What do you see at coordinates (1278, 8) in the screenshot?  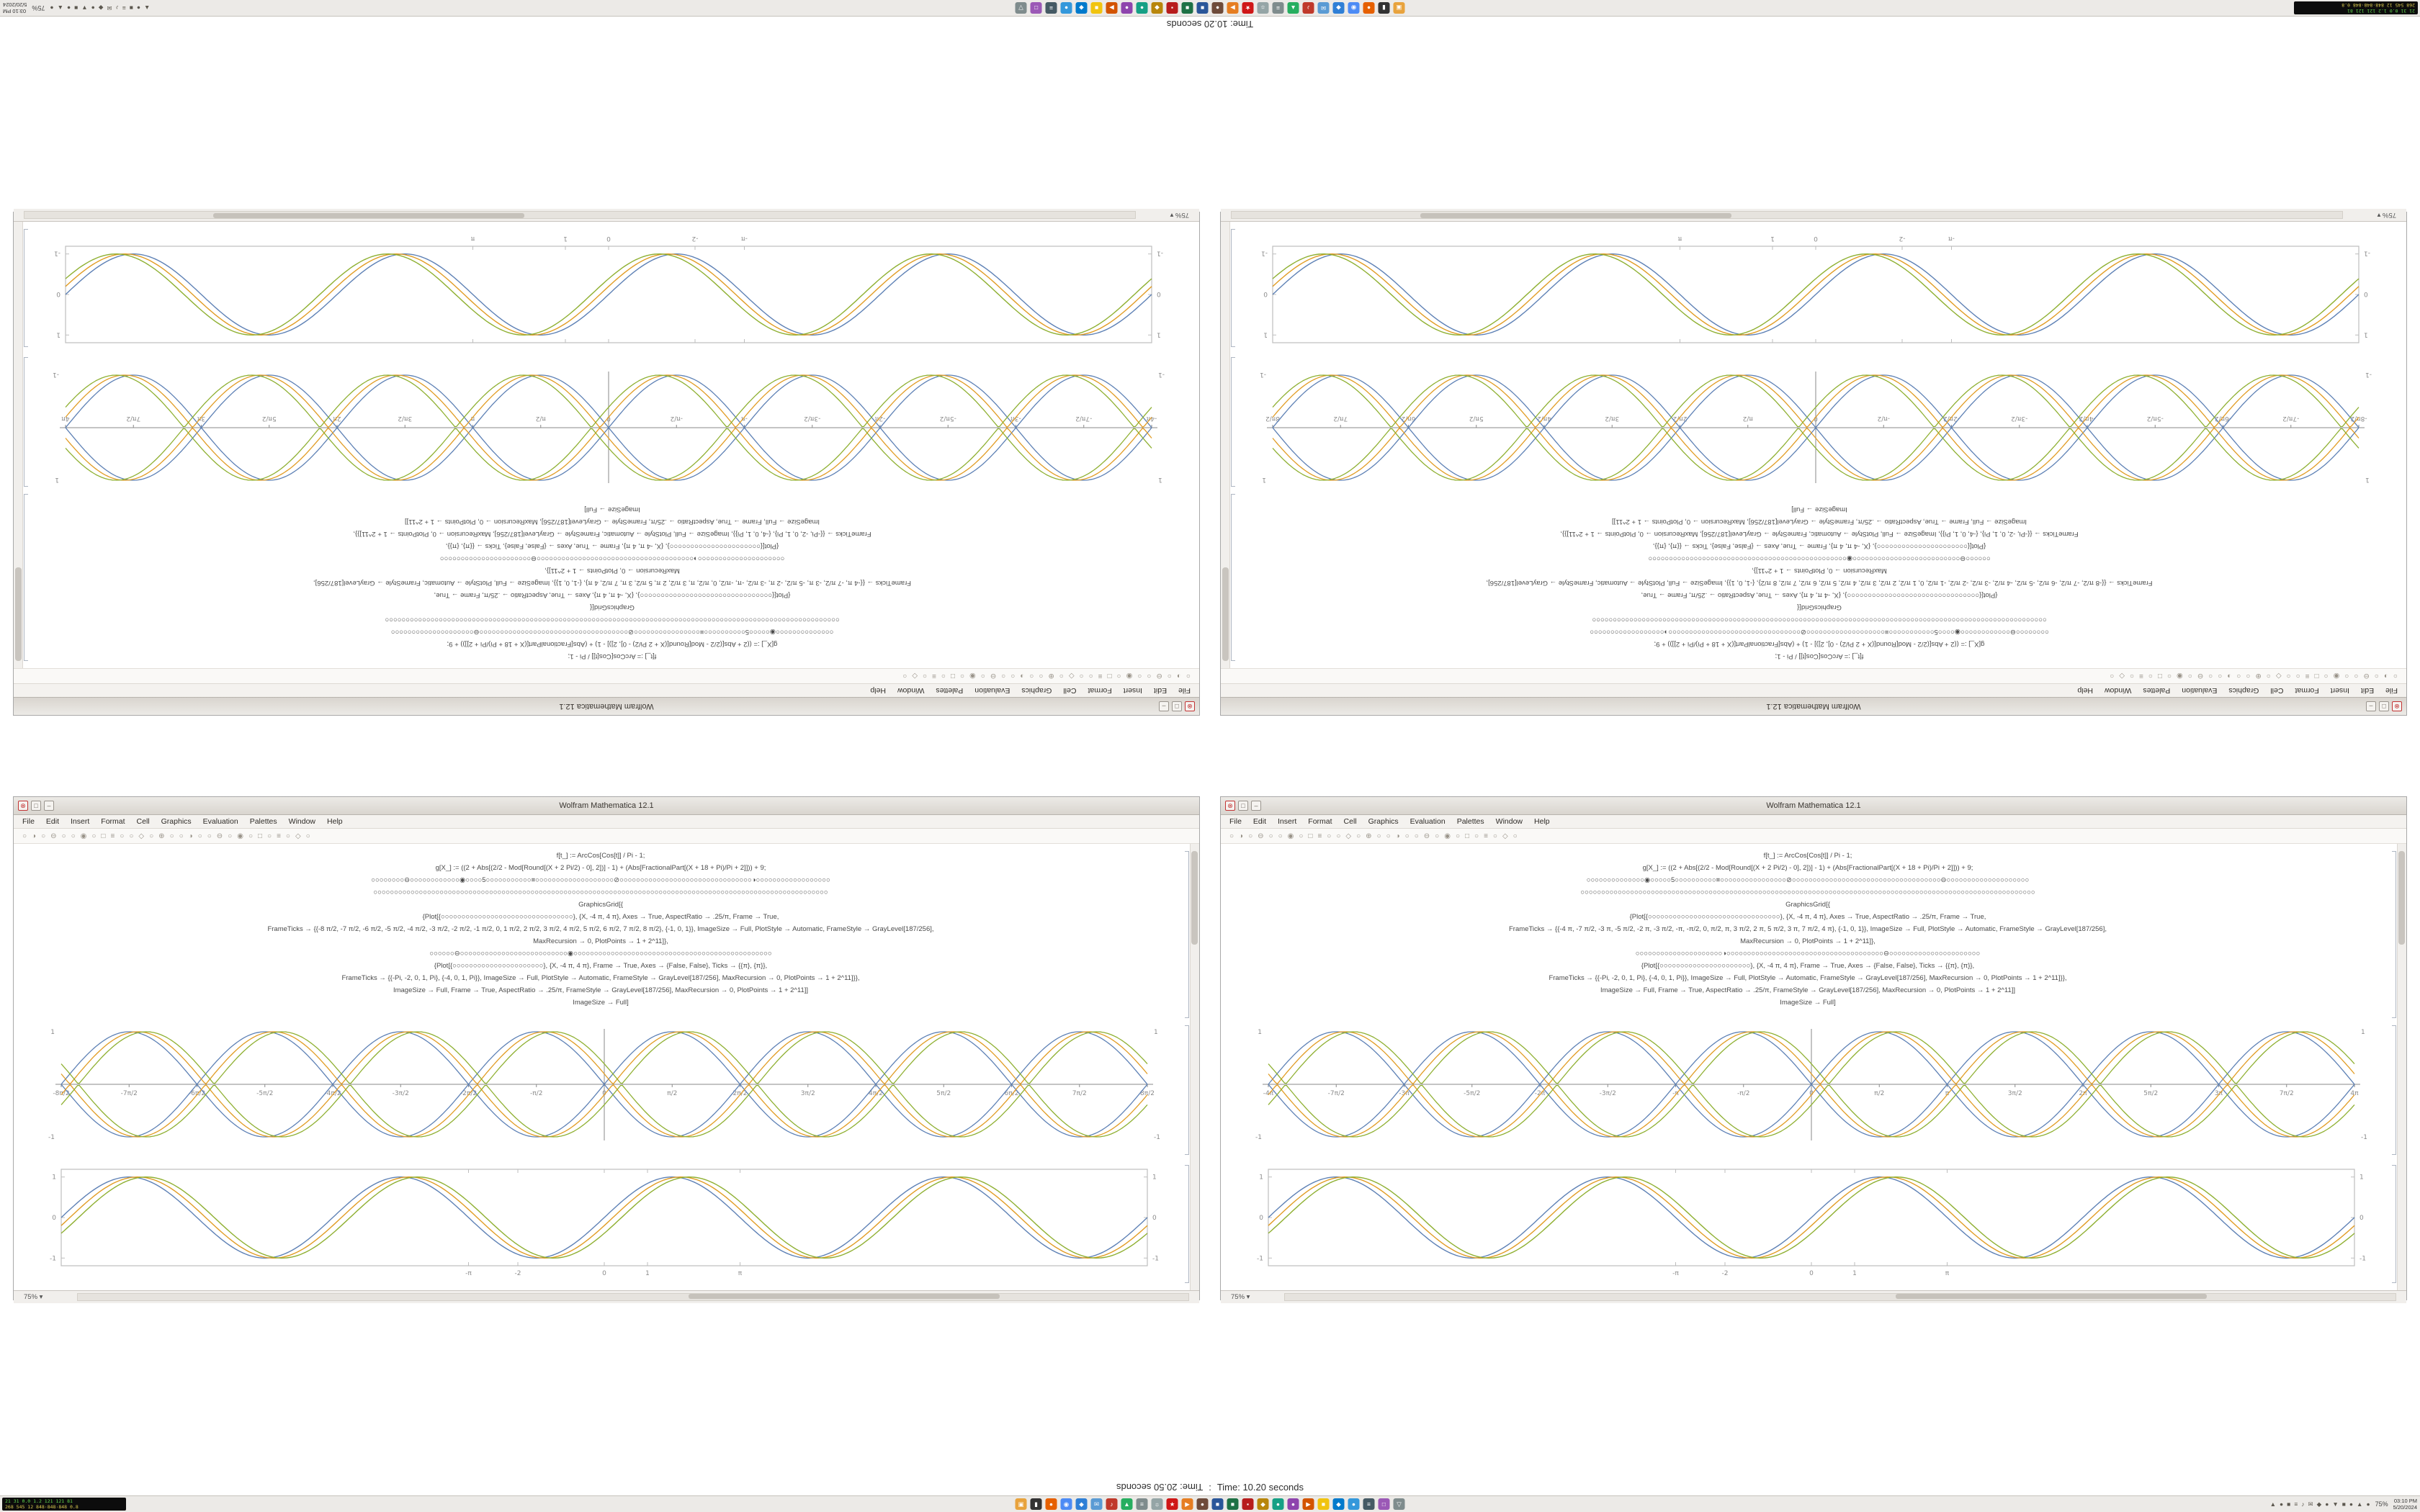 I see `taskbar-app-icon-calculator: ≡` at bounding box center [1278, 8].